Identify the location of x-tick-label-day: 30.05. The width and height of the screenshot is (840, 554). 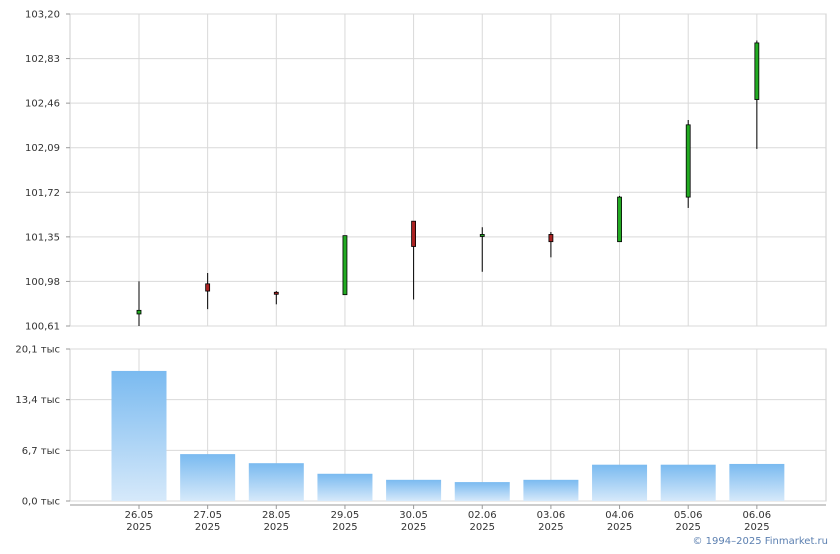
(413, 515).